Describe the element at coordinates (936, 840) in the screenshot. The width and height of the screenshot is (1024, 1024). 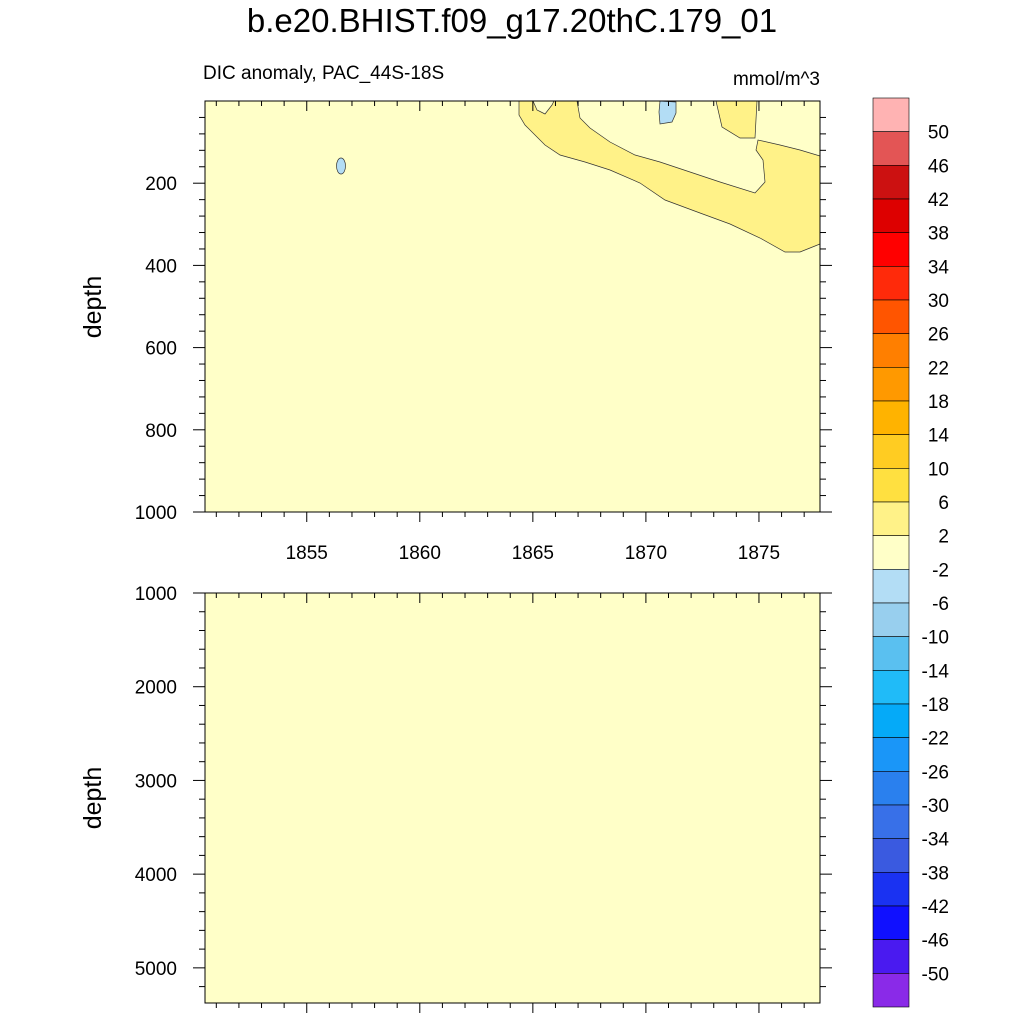
I see `colorbar-label: -34` at that location.